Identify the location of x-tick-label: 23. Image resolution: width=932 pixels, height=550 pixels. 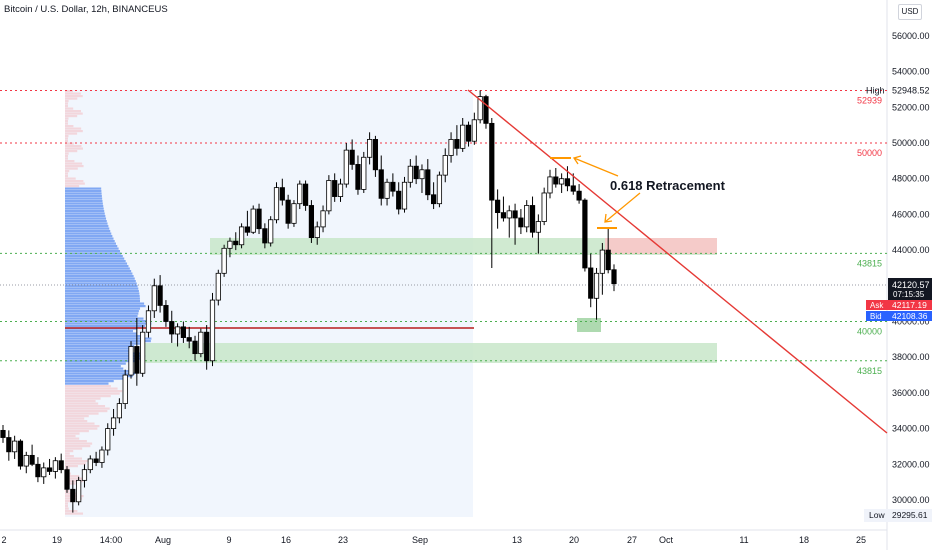
(343, 540).